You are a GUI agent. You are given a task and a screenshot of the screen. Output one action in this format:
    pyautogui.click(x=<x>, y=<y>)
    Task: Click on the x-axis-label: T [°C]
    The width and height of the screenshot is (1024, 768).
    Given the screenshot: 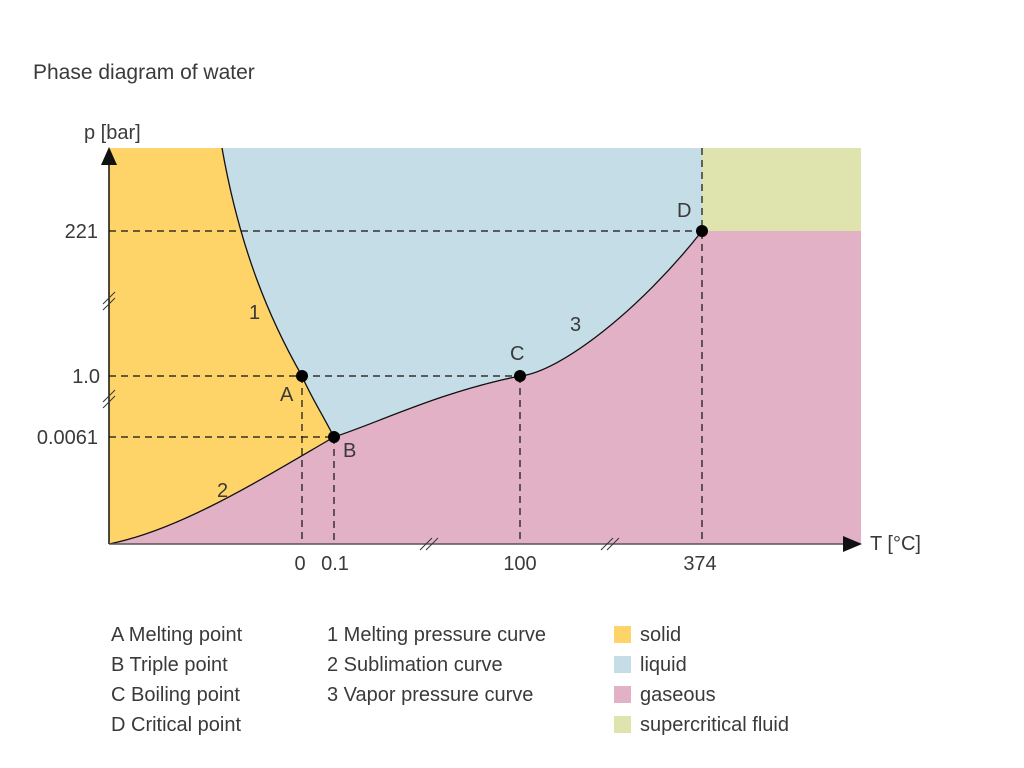 What is the action you would take?
    pyautogui.click(x=895, y=544)
    